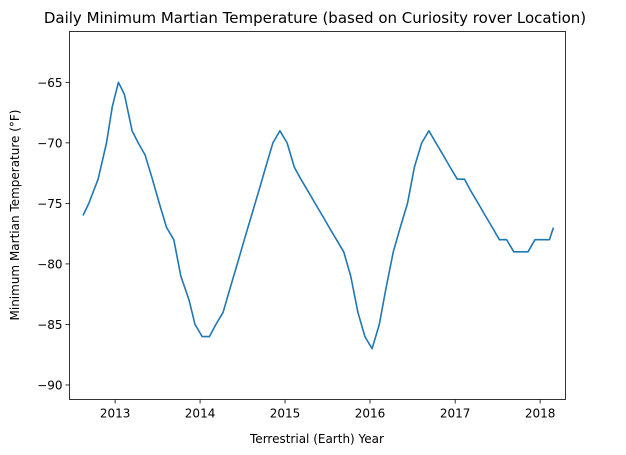 The height and width of the screenshot is (455, 626). I want to click on x-tick-label: 2016, so click(370, 414).